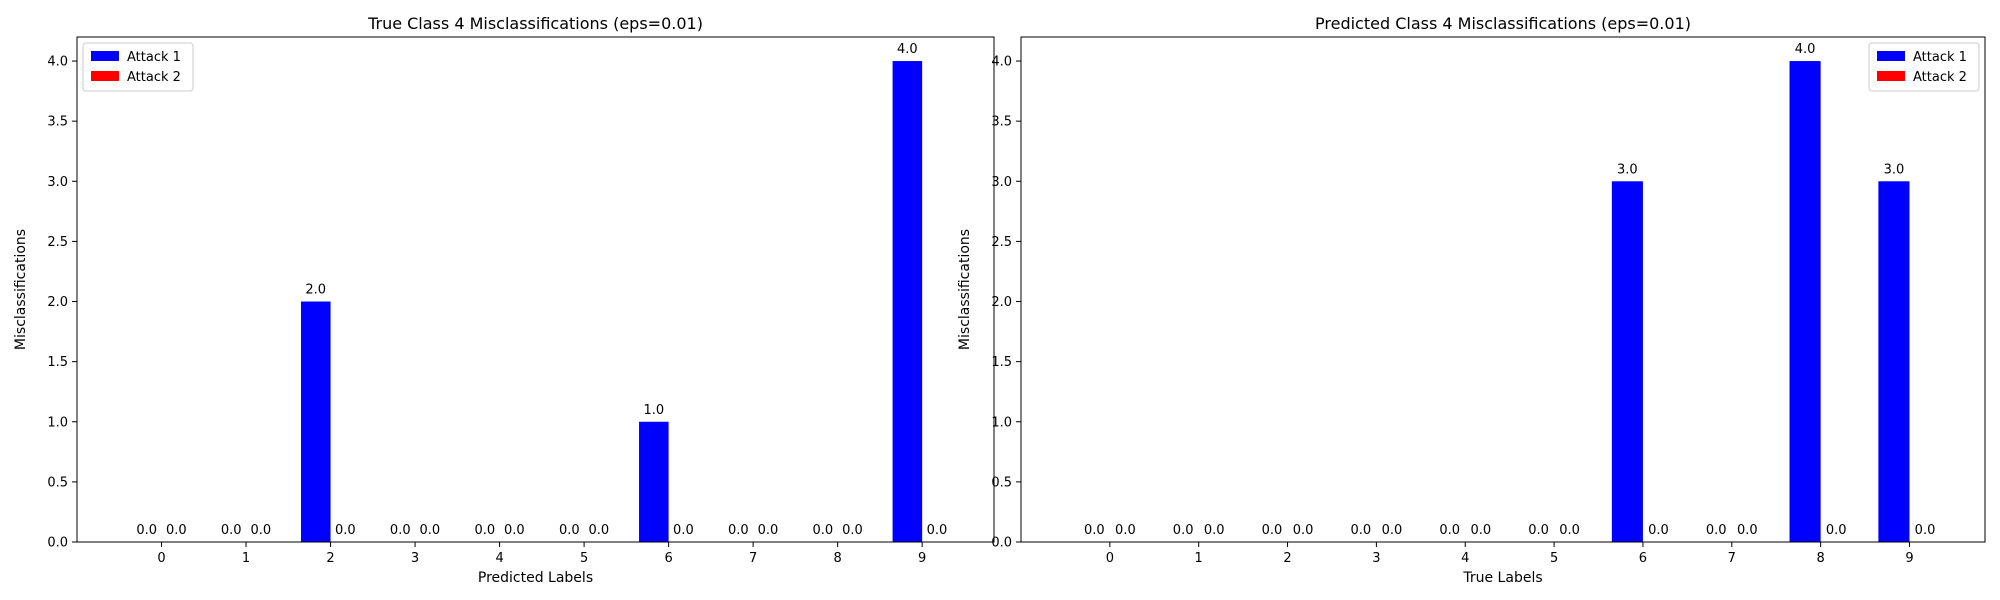  What do you see at coordinates (154, 77) in the screenshot?
I see `legend-label: Attack 2` at bounding box center [154, 77].